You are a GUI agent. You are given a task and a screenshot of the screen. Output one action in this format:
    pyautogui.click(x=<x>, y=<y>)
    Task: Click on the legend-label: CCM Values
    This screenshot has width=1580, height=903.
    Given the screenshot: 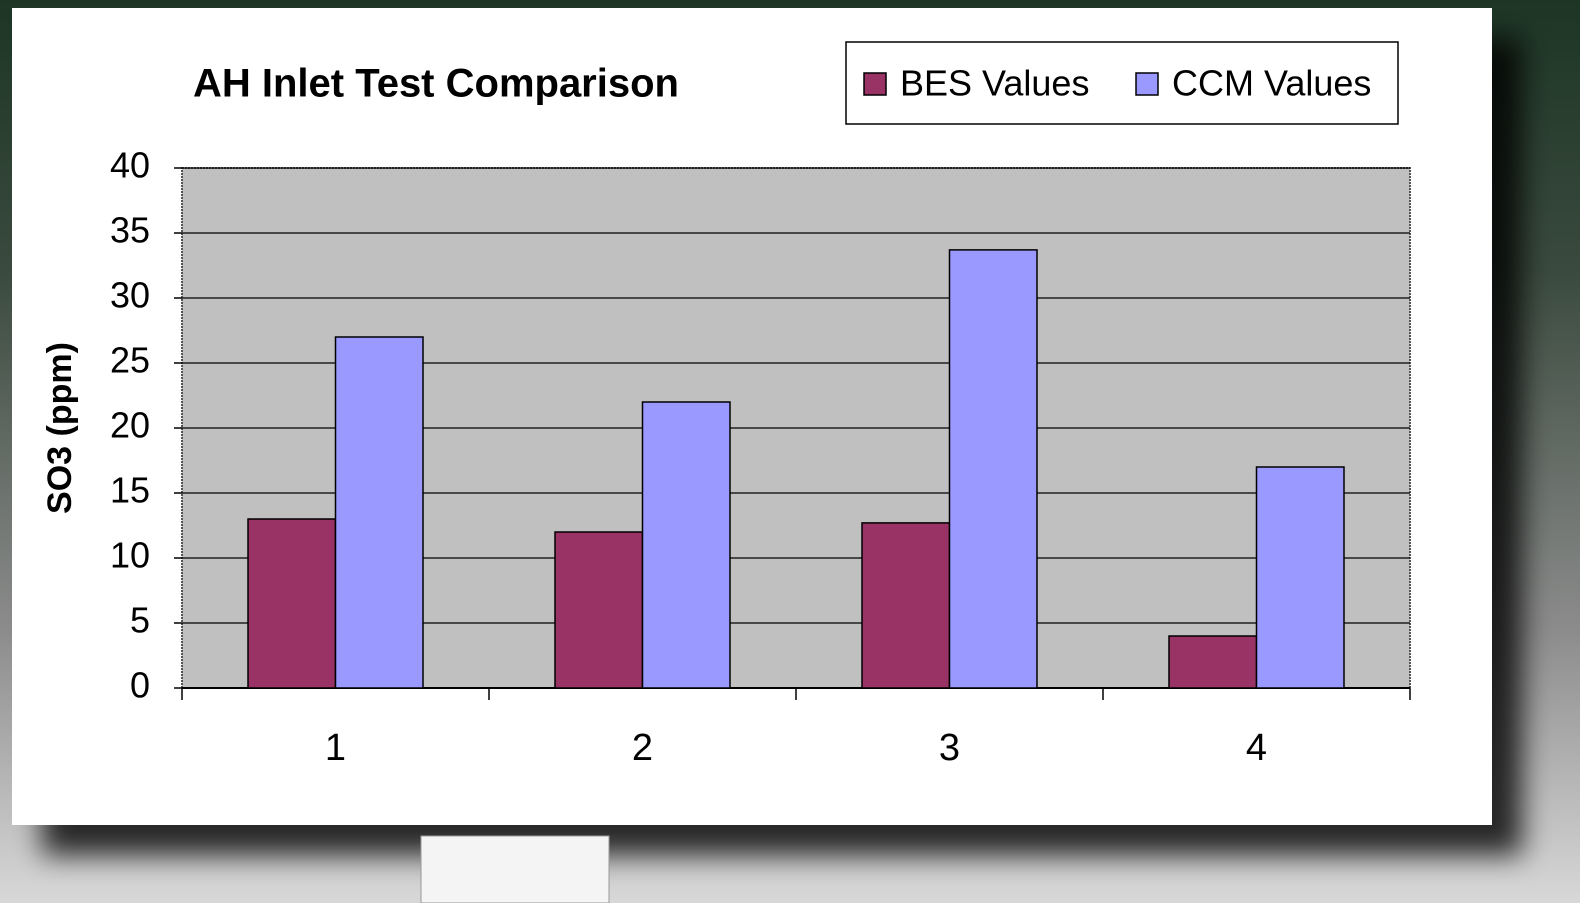 What is the action you would take?
    pyautogui.click(x=1271, y=83)
    